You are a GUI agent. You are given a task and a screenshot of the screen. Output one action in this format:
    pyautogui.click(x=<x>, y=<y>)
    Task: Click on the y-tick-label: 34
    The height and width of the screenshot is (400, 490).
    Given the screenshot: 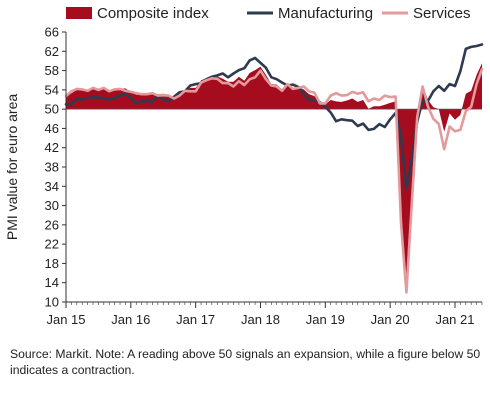 What is the action you would take?
    pyautogui.click(x=52, y=186)
    